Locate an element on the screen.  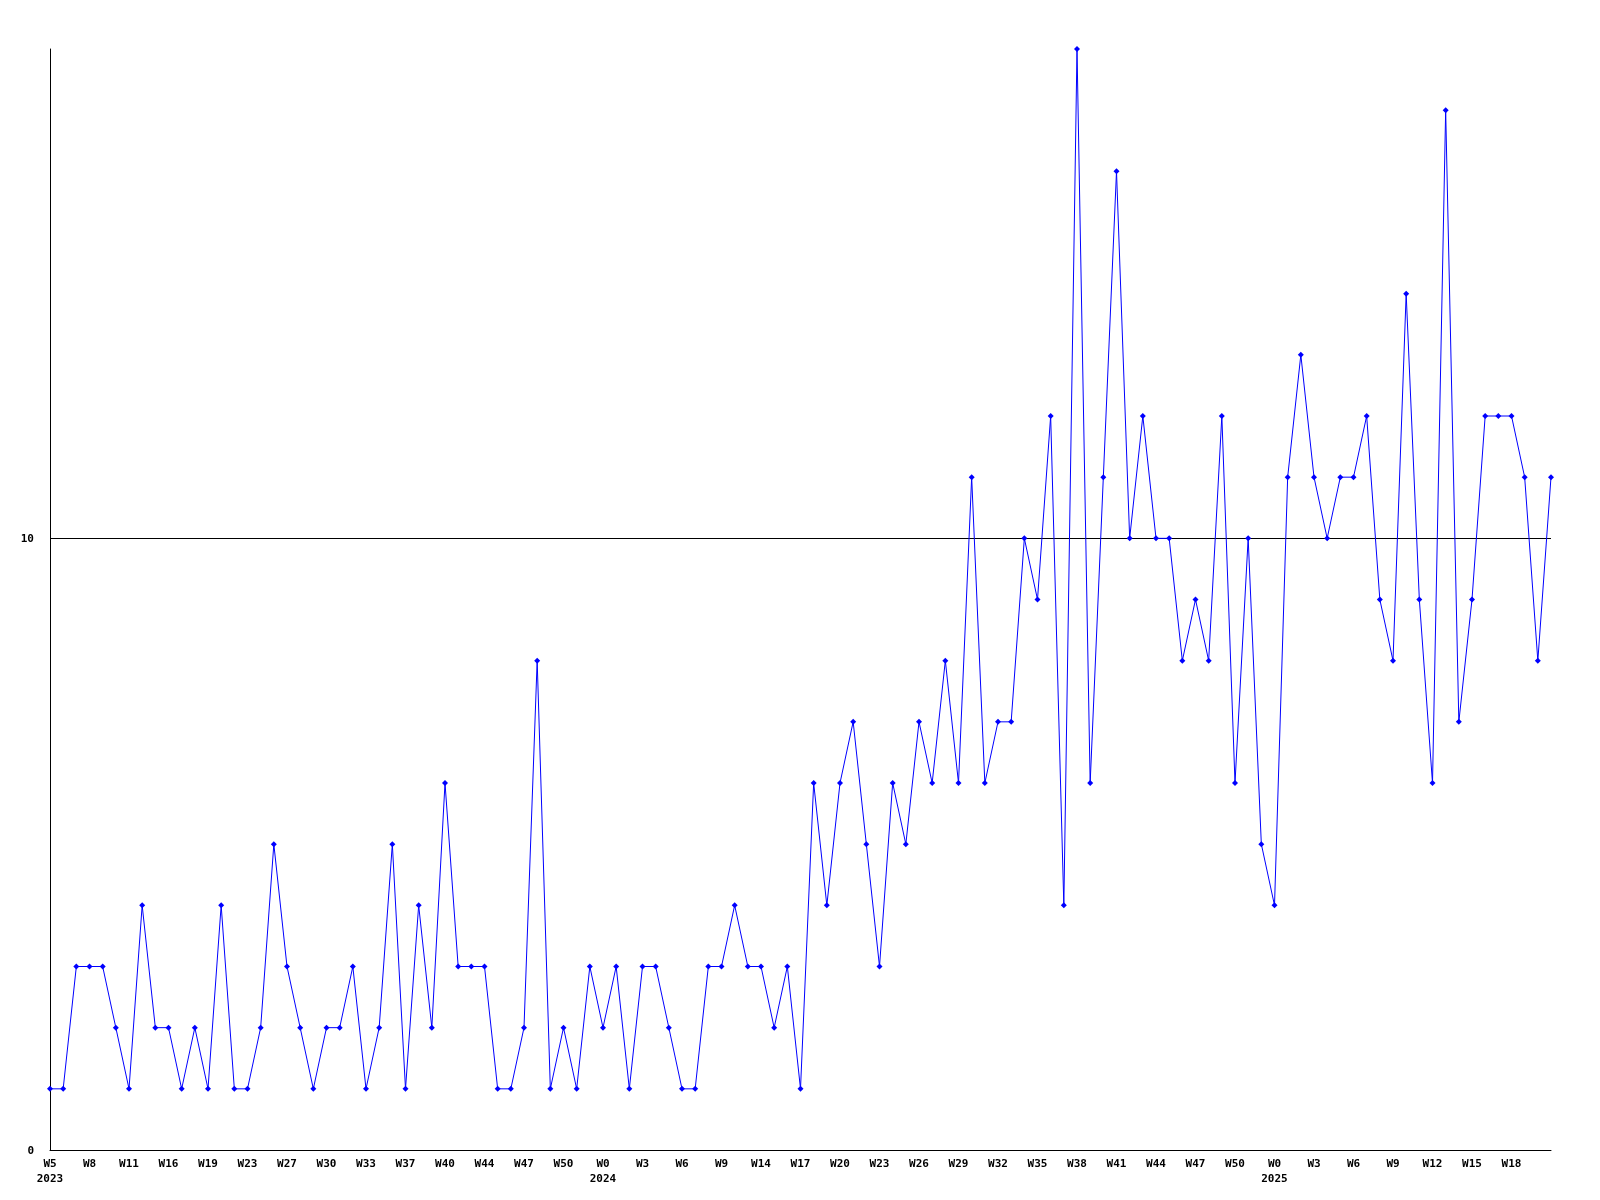
x-tick-label: W40 is located at coordinates (445, 1163).